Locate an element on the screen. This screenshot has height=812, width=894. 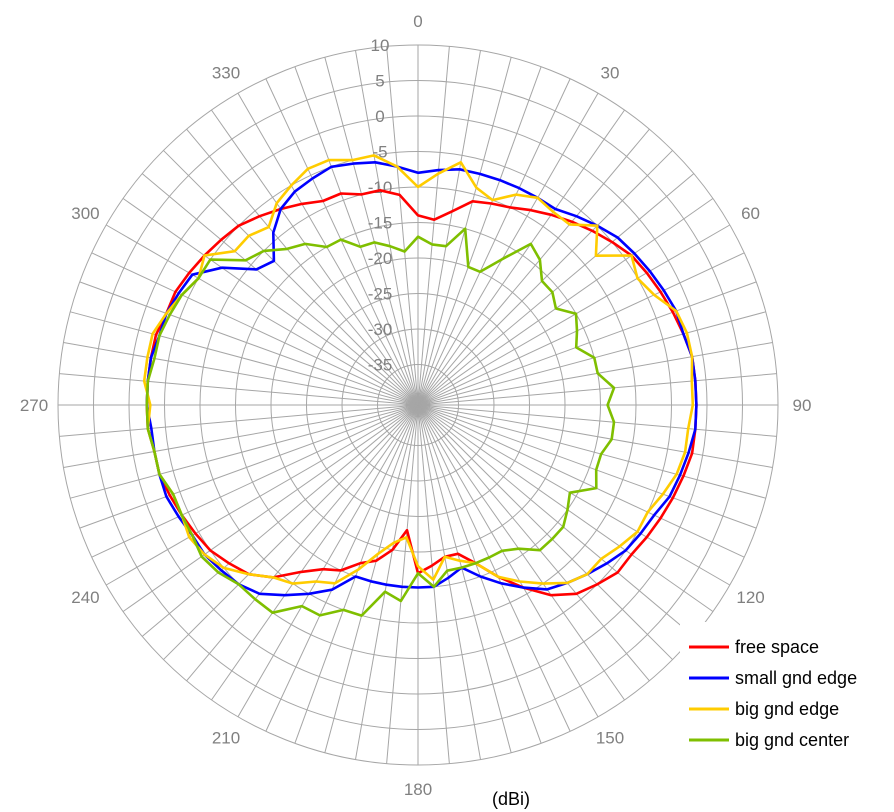
angle-tick-label: 150 is located at coordinates (610, 738).